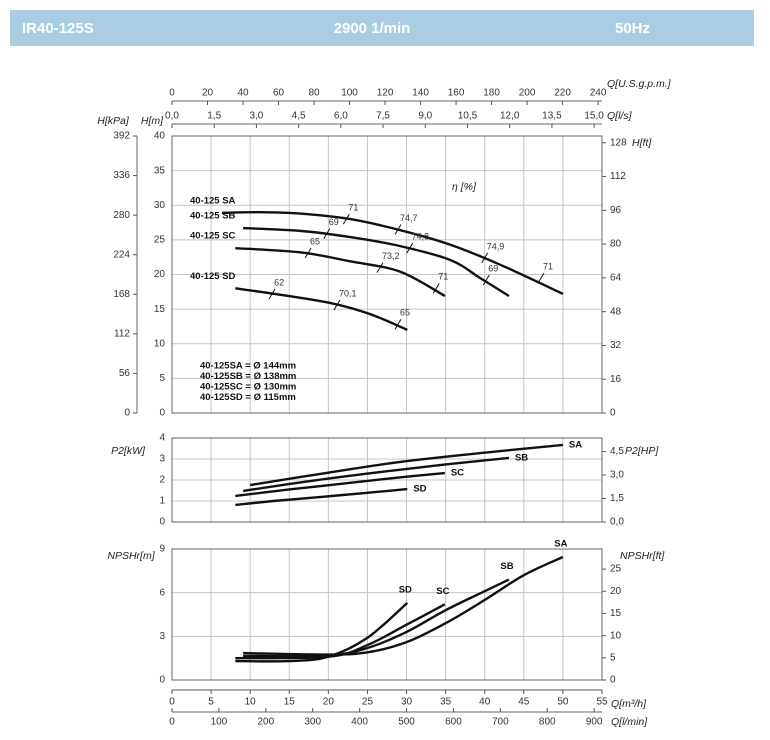 The width and height of the screenshot is (770, 740). What do you see at coordinates (121, 175) in the screenshot?
I see `outer-tick-label: 336` at bounding box center [121, 175].